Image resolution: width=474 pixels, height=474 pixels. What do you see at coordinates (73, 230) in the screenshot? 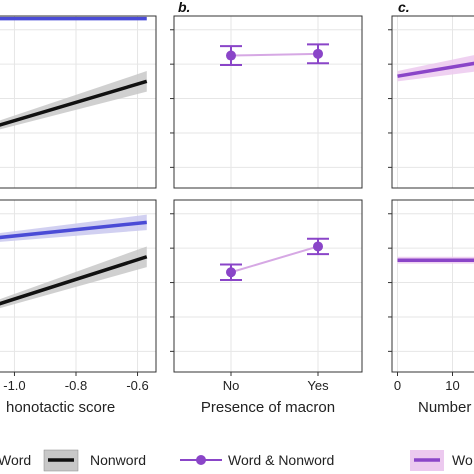
I see `series-line-word` at bounding box center [73, 230].